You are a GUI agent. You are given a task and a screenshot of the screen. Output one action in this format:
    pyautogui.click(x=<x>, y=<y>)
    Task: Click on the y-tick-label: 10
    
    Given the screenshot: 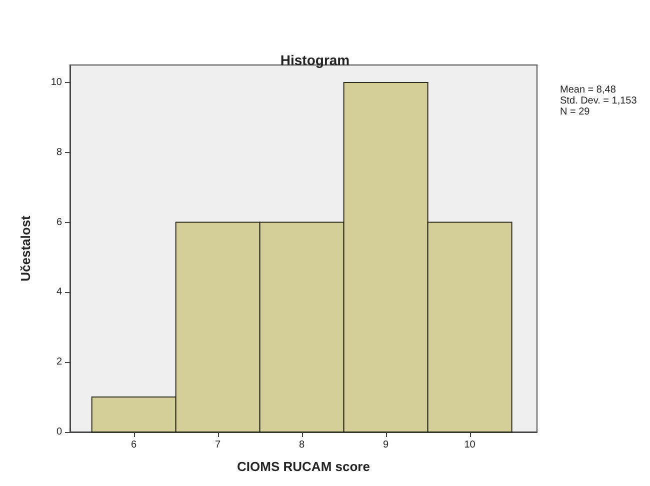 What is the action you would take?
    pyautogui.click(x=56, y=82)
    